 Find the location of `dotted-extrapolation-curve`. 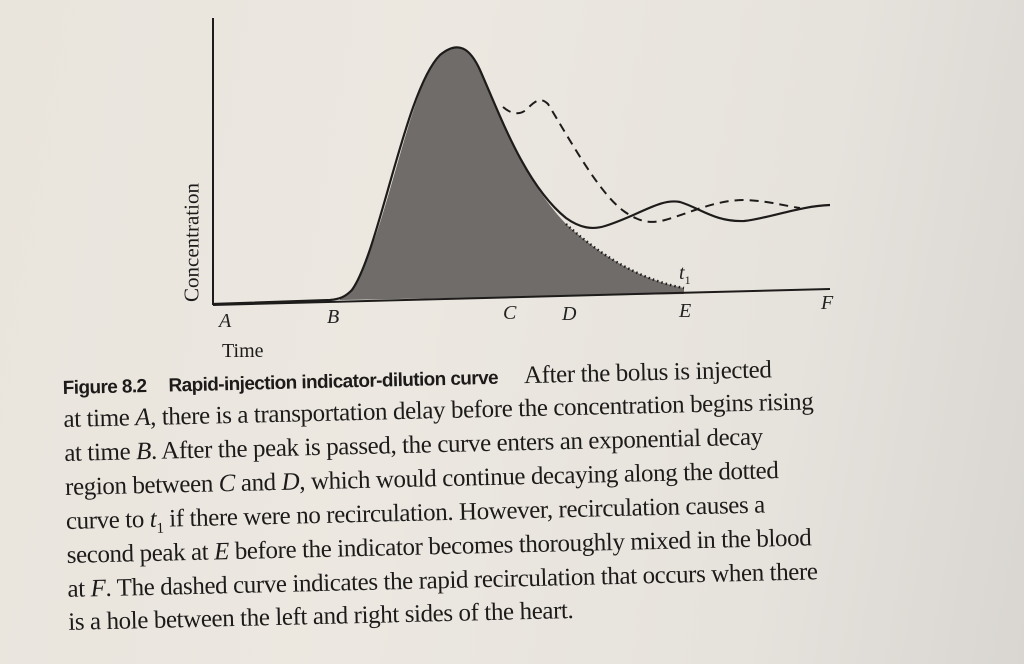

dotted-extrapolation-curve is located at coordinates (625, 256).